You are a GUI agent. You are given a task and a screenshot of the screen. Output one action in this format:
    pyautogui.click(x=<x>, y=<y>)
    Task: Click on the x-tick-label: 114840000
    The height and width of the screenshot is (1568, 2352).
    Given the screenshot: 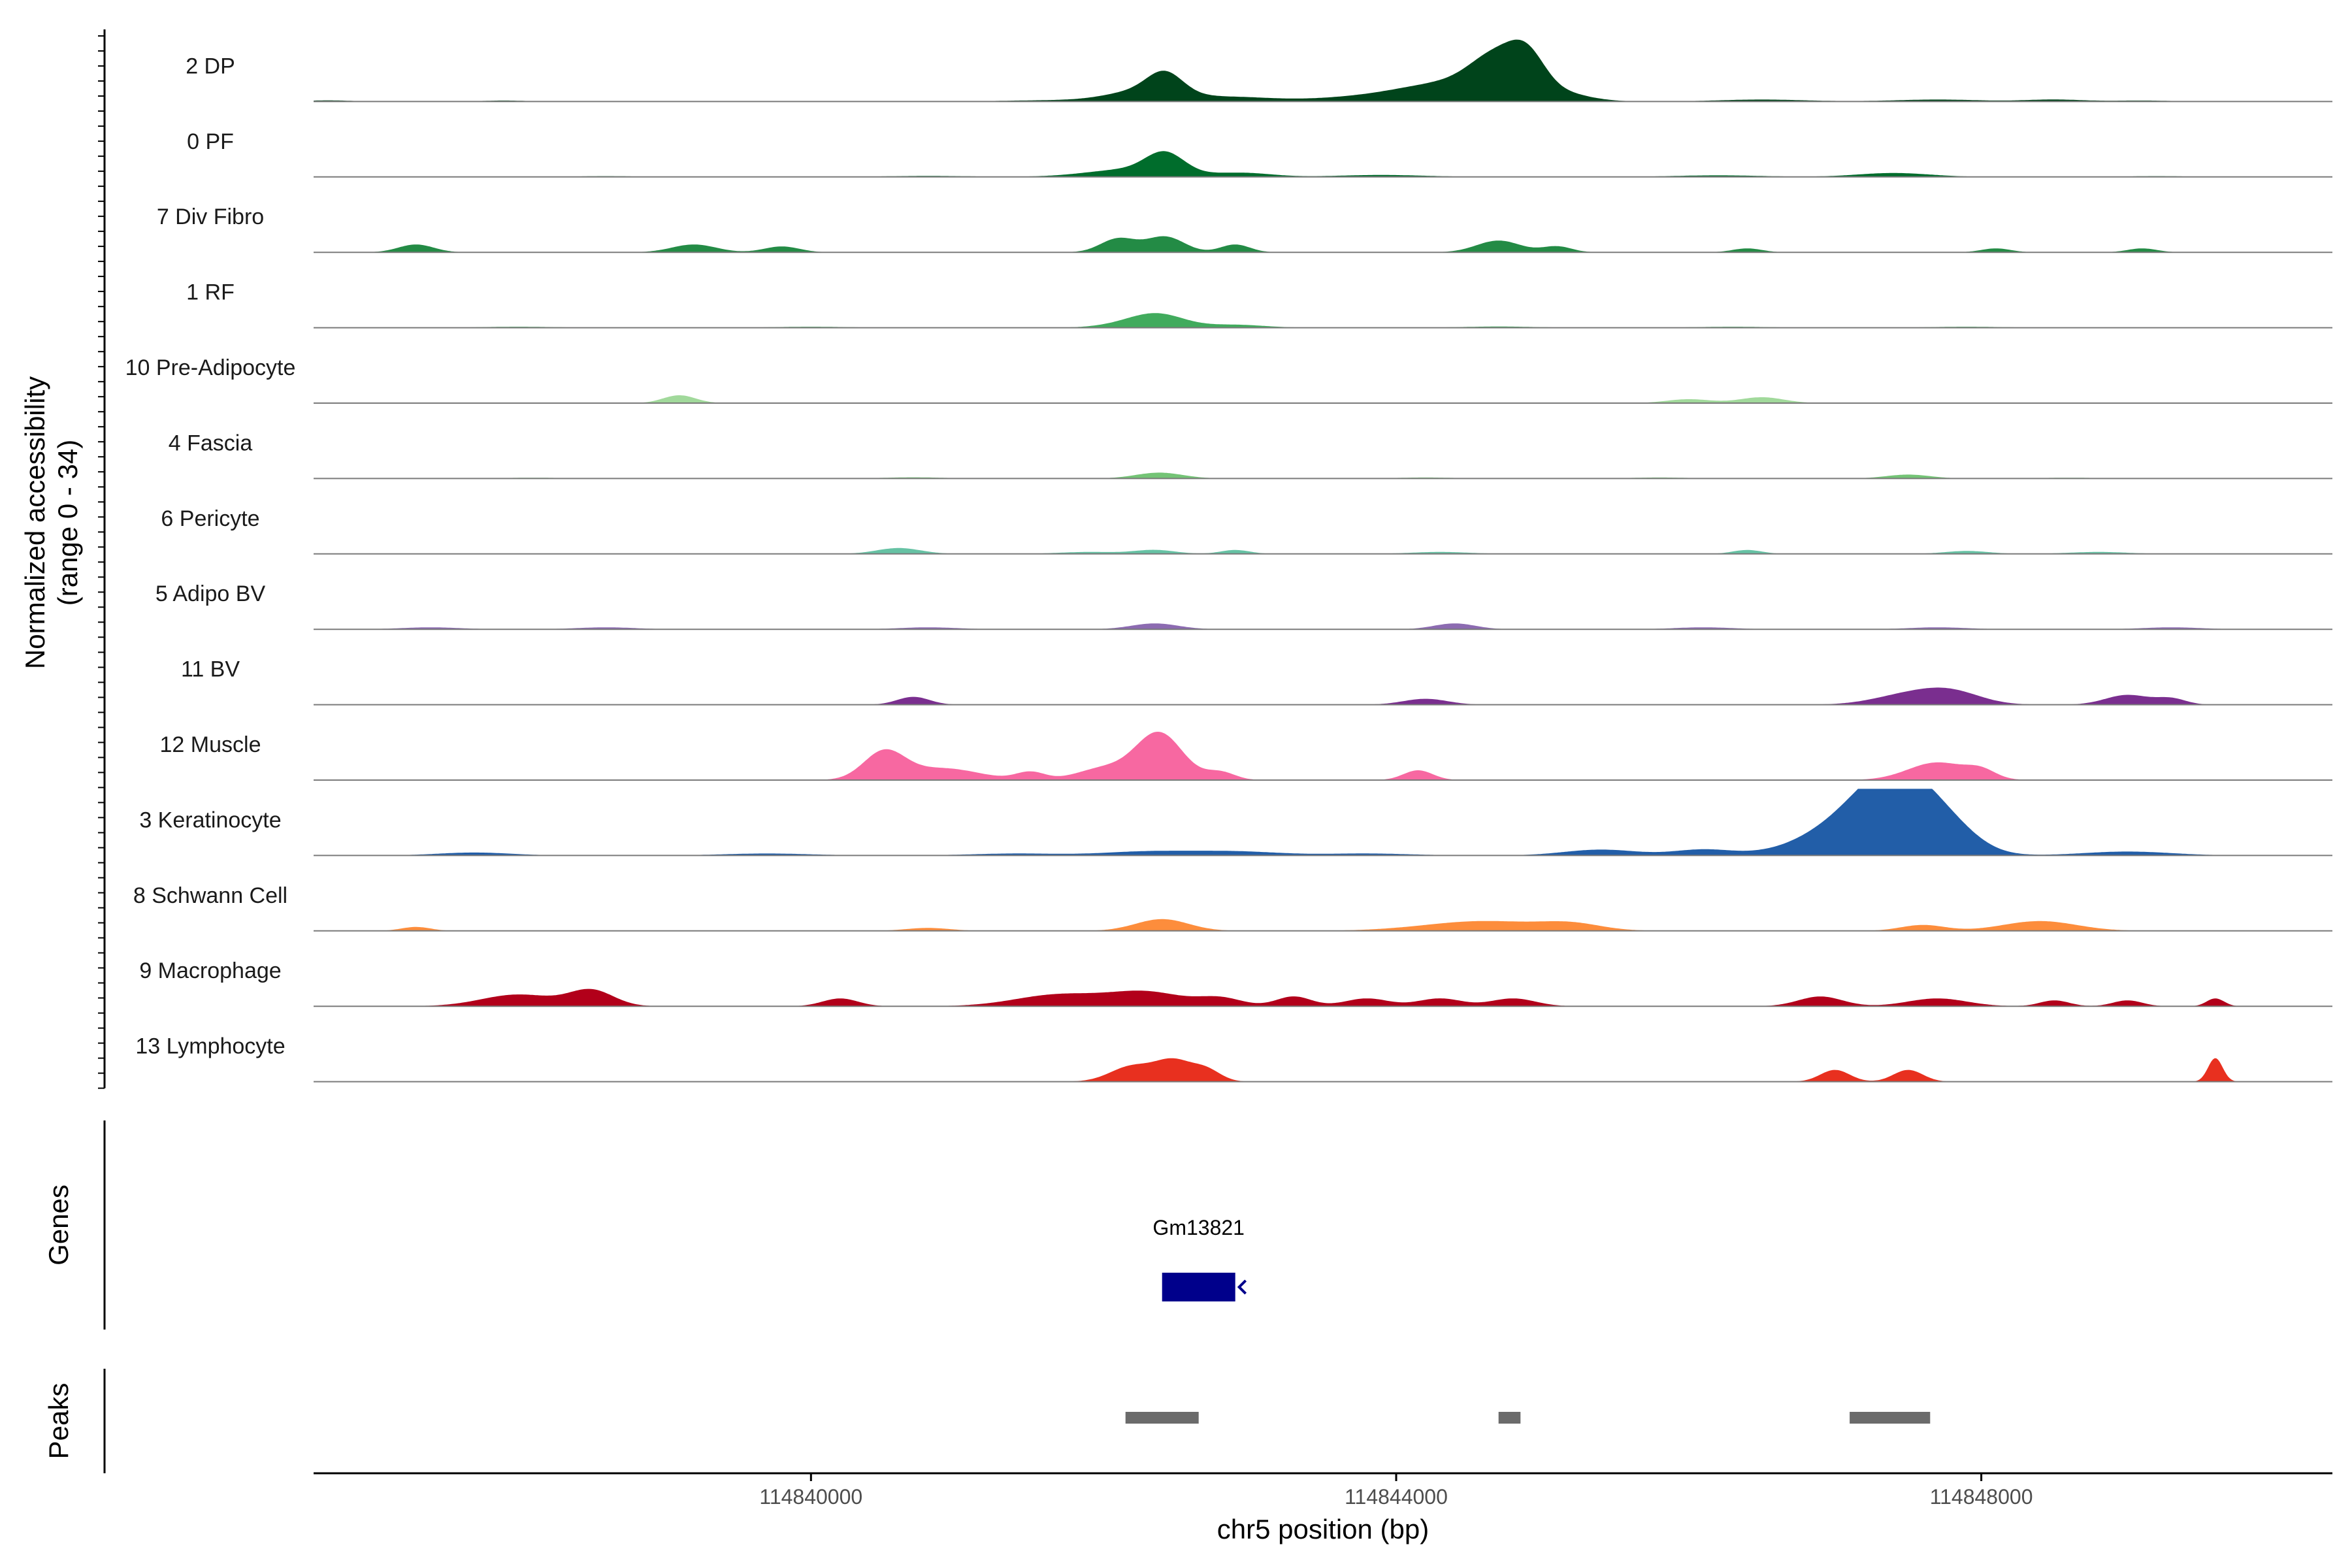 What is the action you would take?
    pyautogui.click(x=810, y=1497)
    